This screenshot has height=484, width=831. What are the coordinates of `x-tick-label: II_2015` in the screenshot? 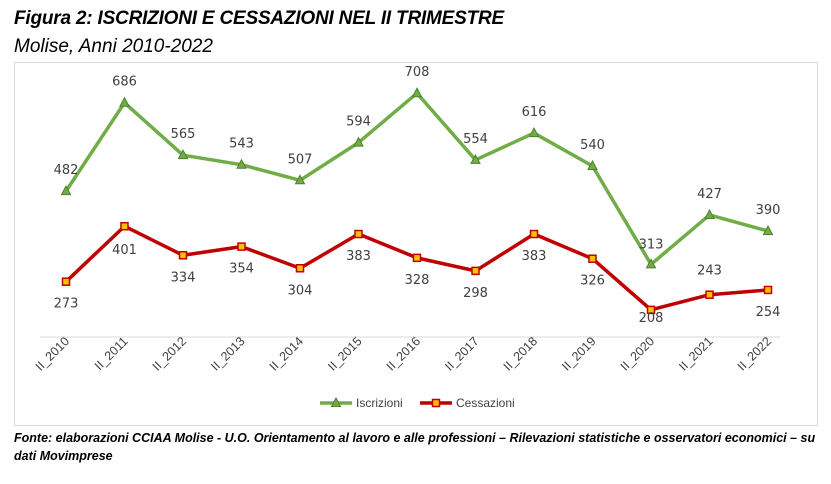 It's located at (344, 353).